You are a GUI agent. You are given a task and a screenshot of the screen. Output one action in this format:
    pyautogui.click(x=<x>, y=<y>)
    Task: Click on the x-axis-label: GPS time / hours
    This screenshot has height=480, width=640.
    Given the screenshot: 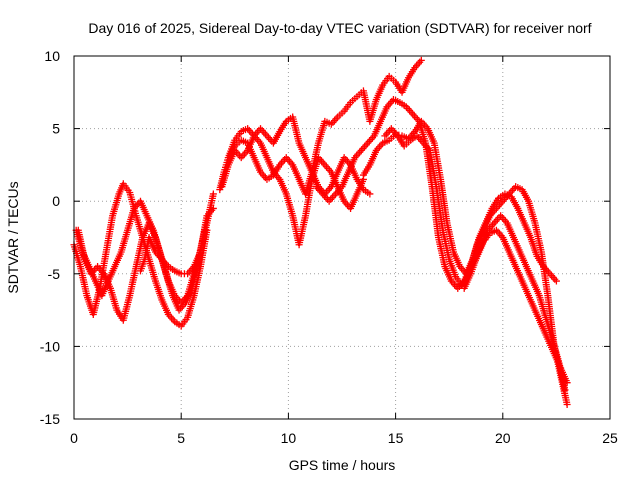 What is the action you would take?
    pyautogui.click(x=342, y=465)
    